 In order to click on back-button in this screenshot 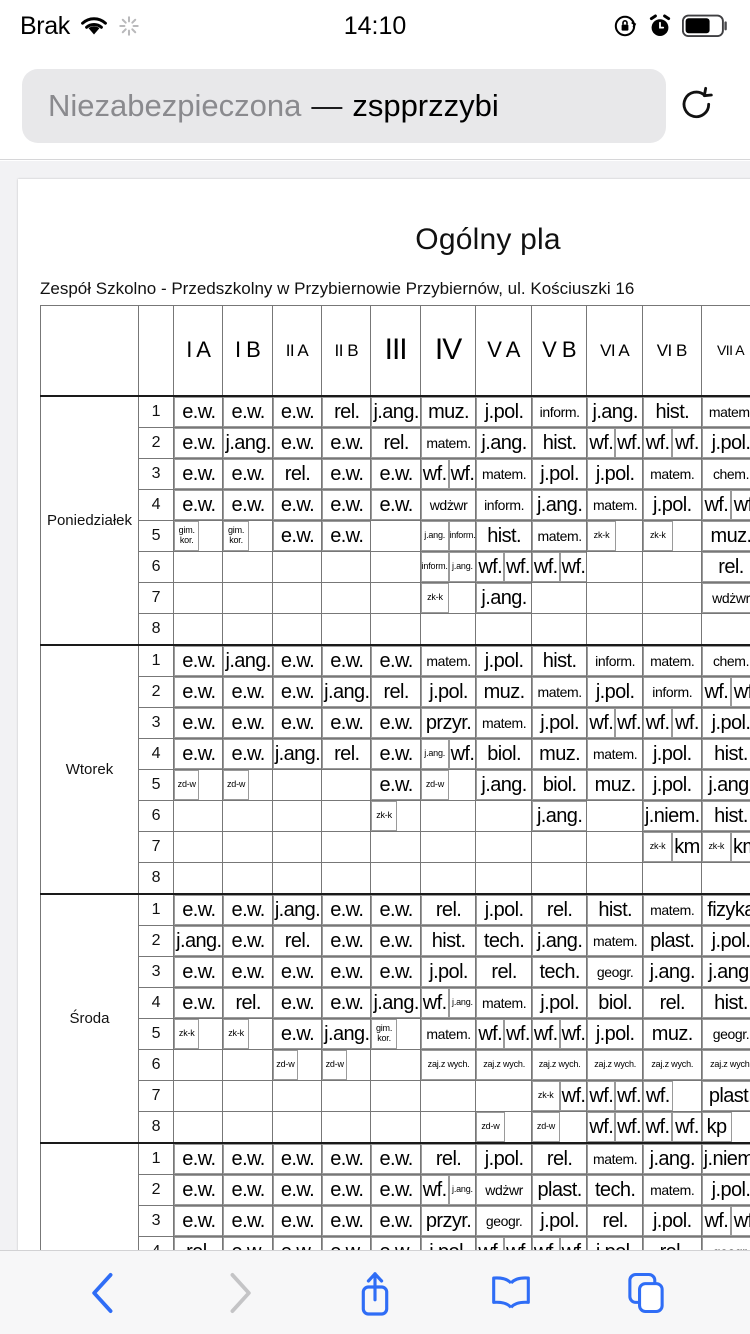, I will do `click(104, 1293)`.